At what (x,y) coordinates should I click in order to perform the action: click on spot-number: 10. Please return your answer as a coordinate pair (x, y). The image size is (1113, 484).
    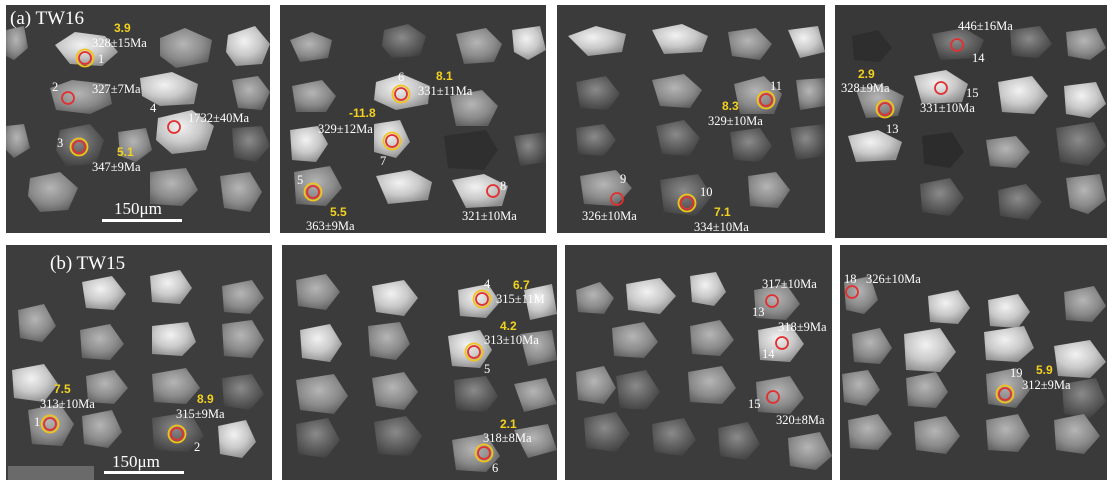
    Looking at the image, I should click on (706, 192).